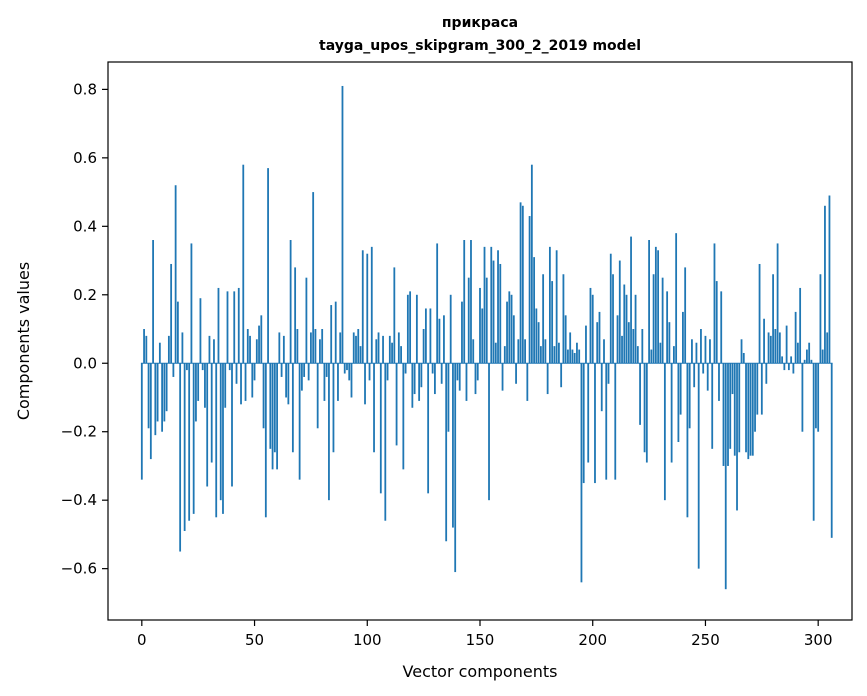 This screenshot has width=867, height=696. Describe the element at coordinates (79, 569) in the screenshot. I see `y-tick-label: −0.6` at that location.